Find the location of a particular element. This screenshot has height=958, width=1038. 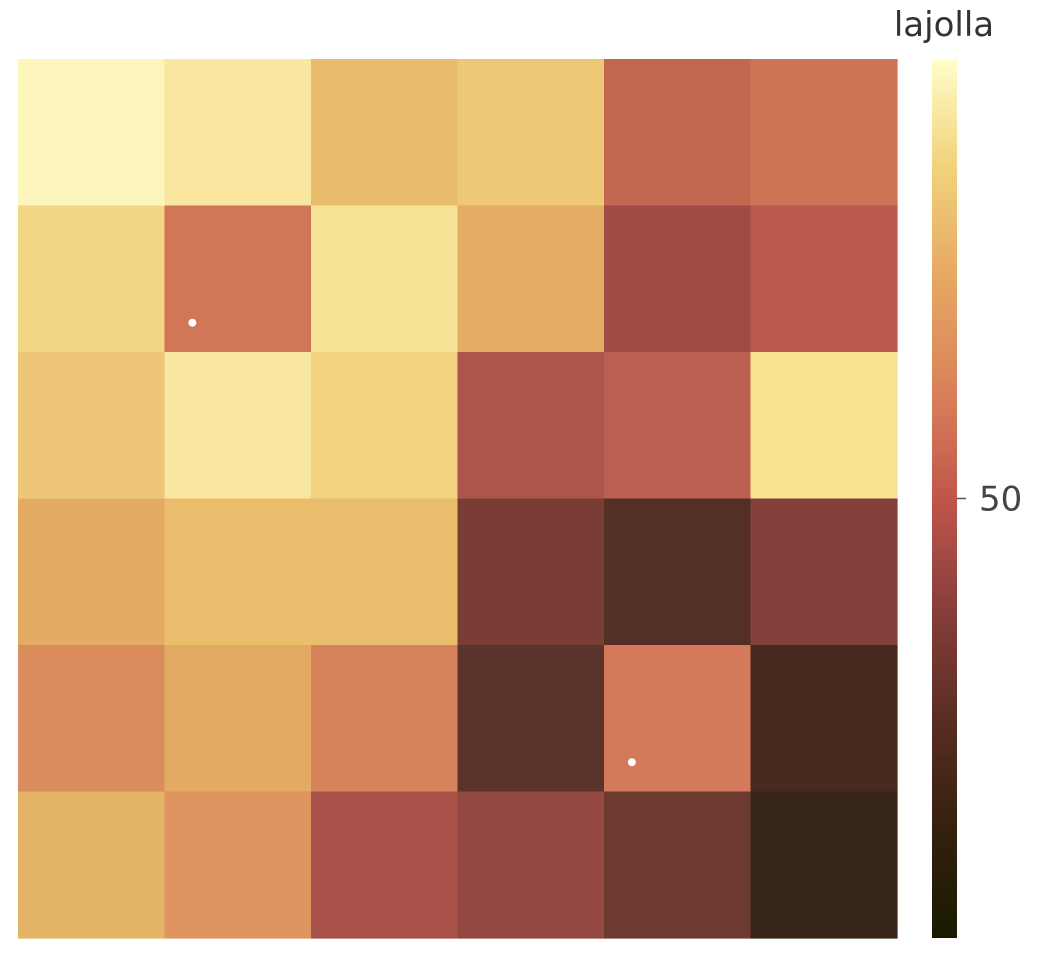

heatmap-cell-r0-c3 is located at coordinates (531, 133).